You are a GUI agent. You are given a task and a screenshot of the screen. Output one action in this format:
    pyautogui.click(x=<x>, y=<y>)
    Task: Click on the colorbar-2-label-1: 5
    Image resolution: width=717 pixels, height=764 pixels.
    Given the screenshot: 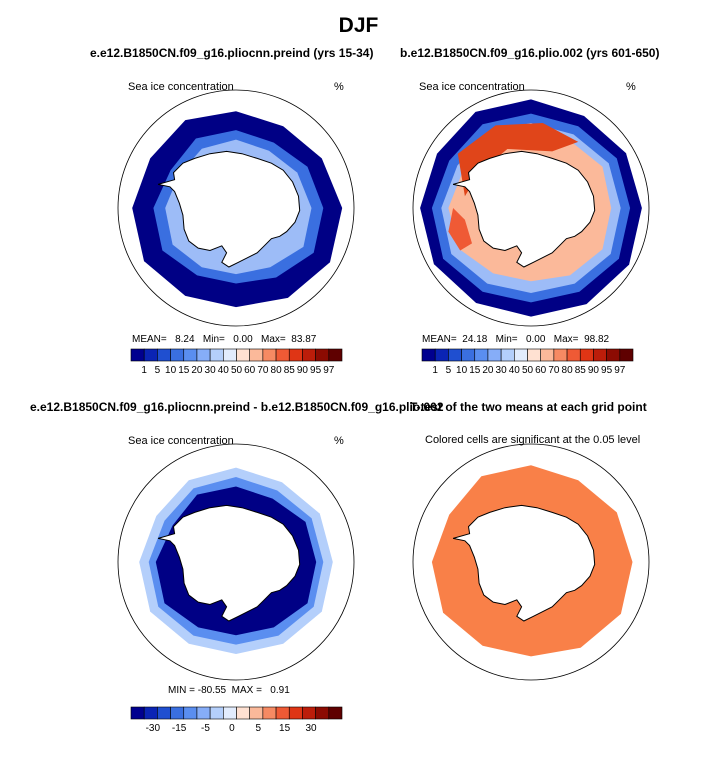 What is the action you would take?
    pyautogui.click(x=449, y=370)
    